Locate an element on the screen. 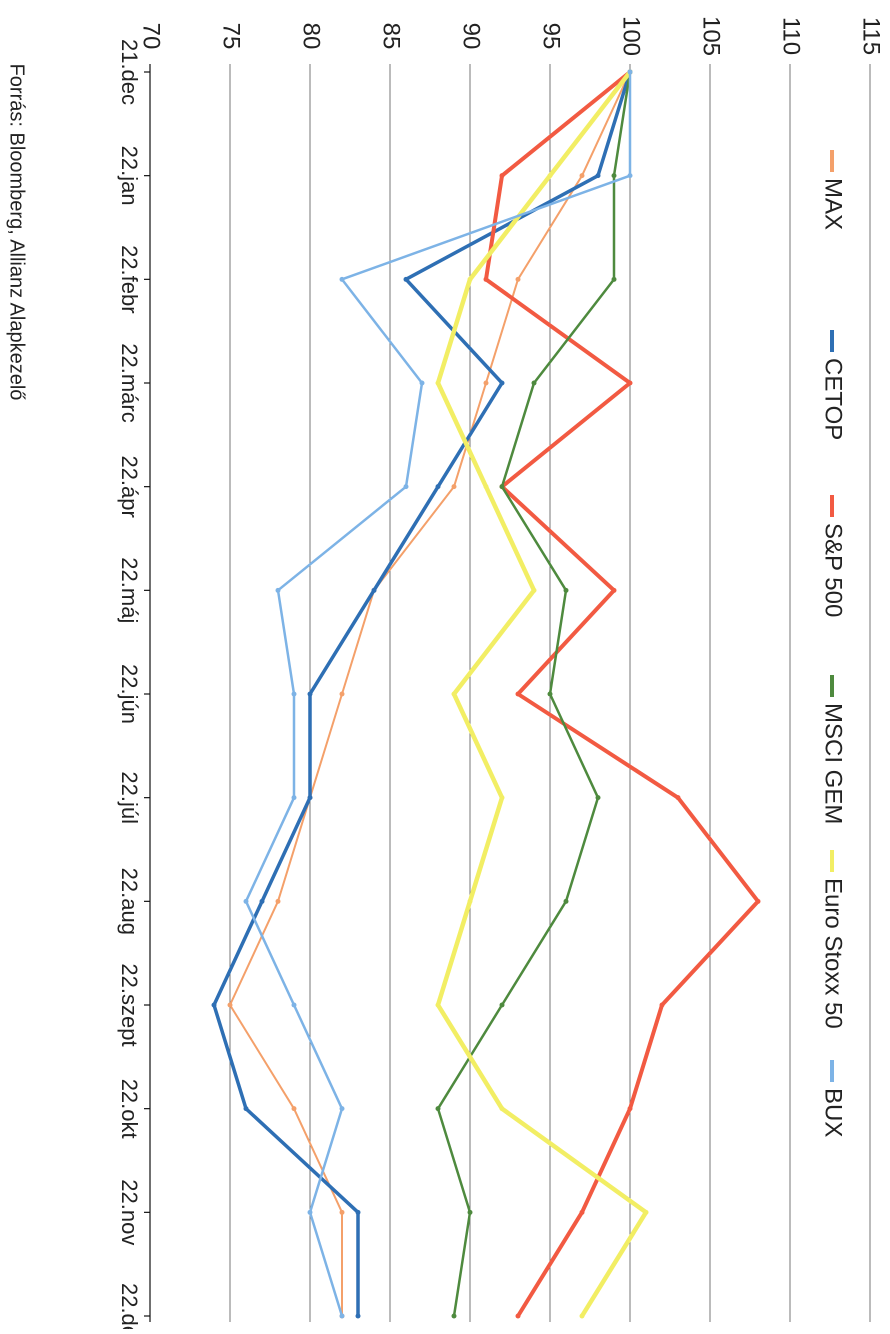 This screenshot has width=890, height=1334. value-tick-label: 90 is located at coordinates (471, 36).